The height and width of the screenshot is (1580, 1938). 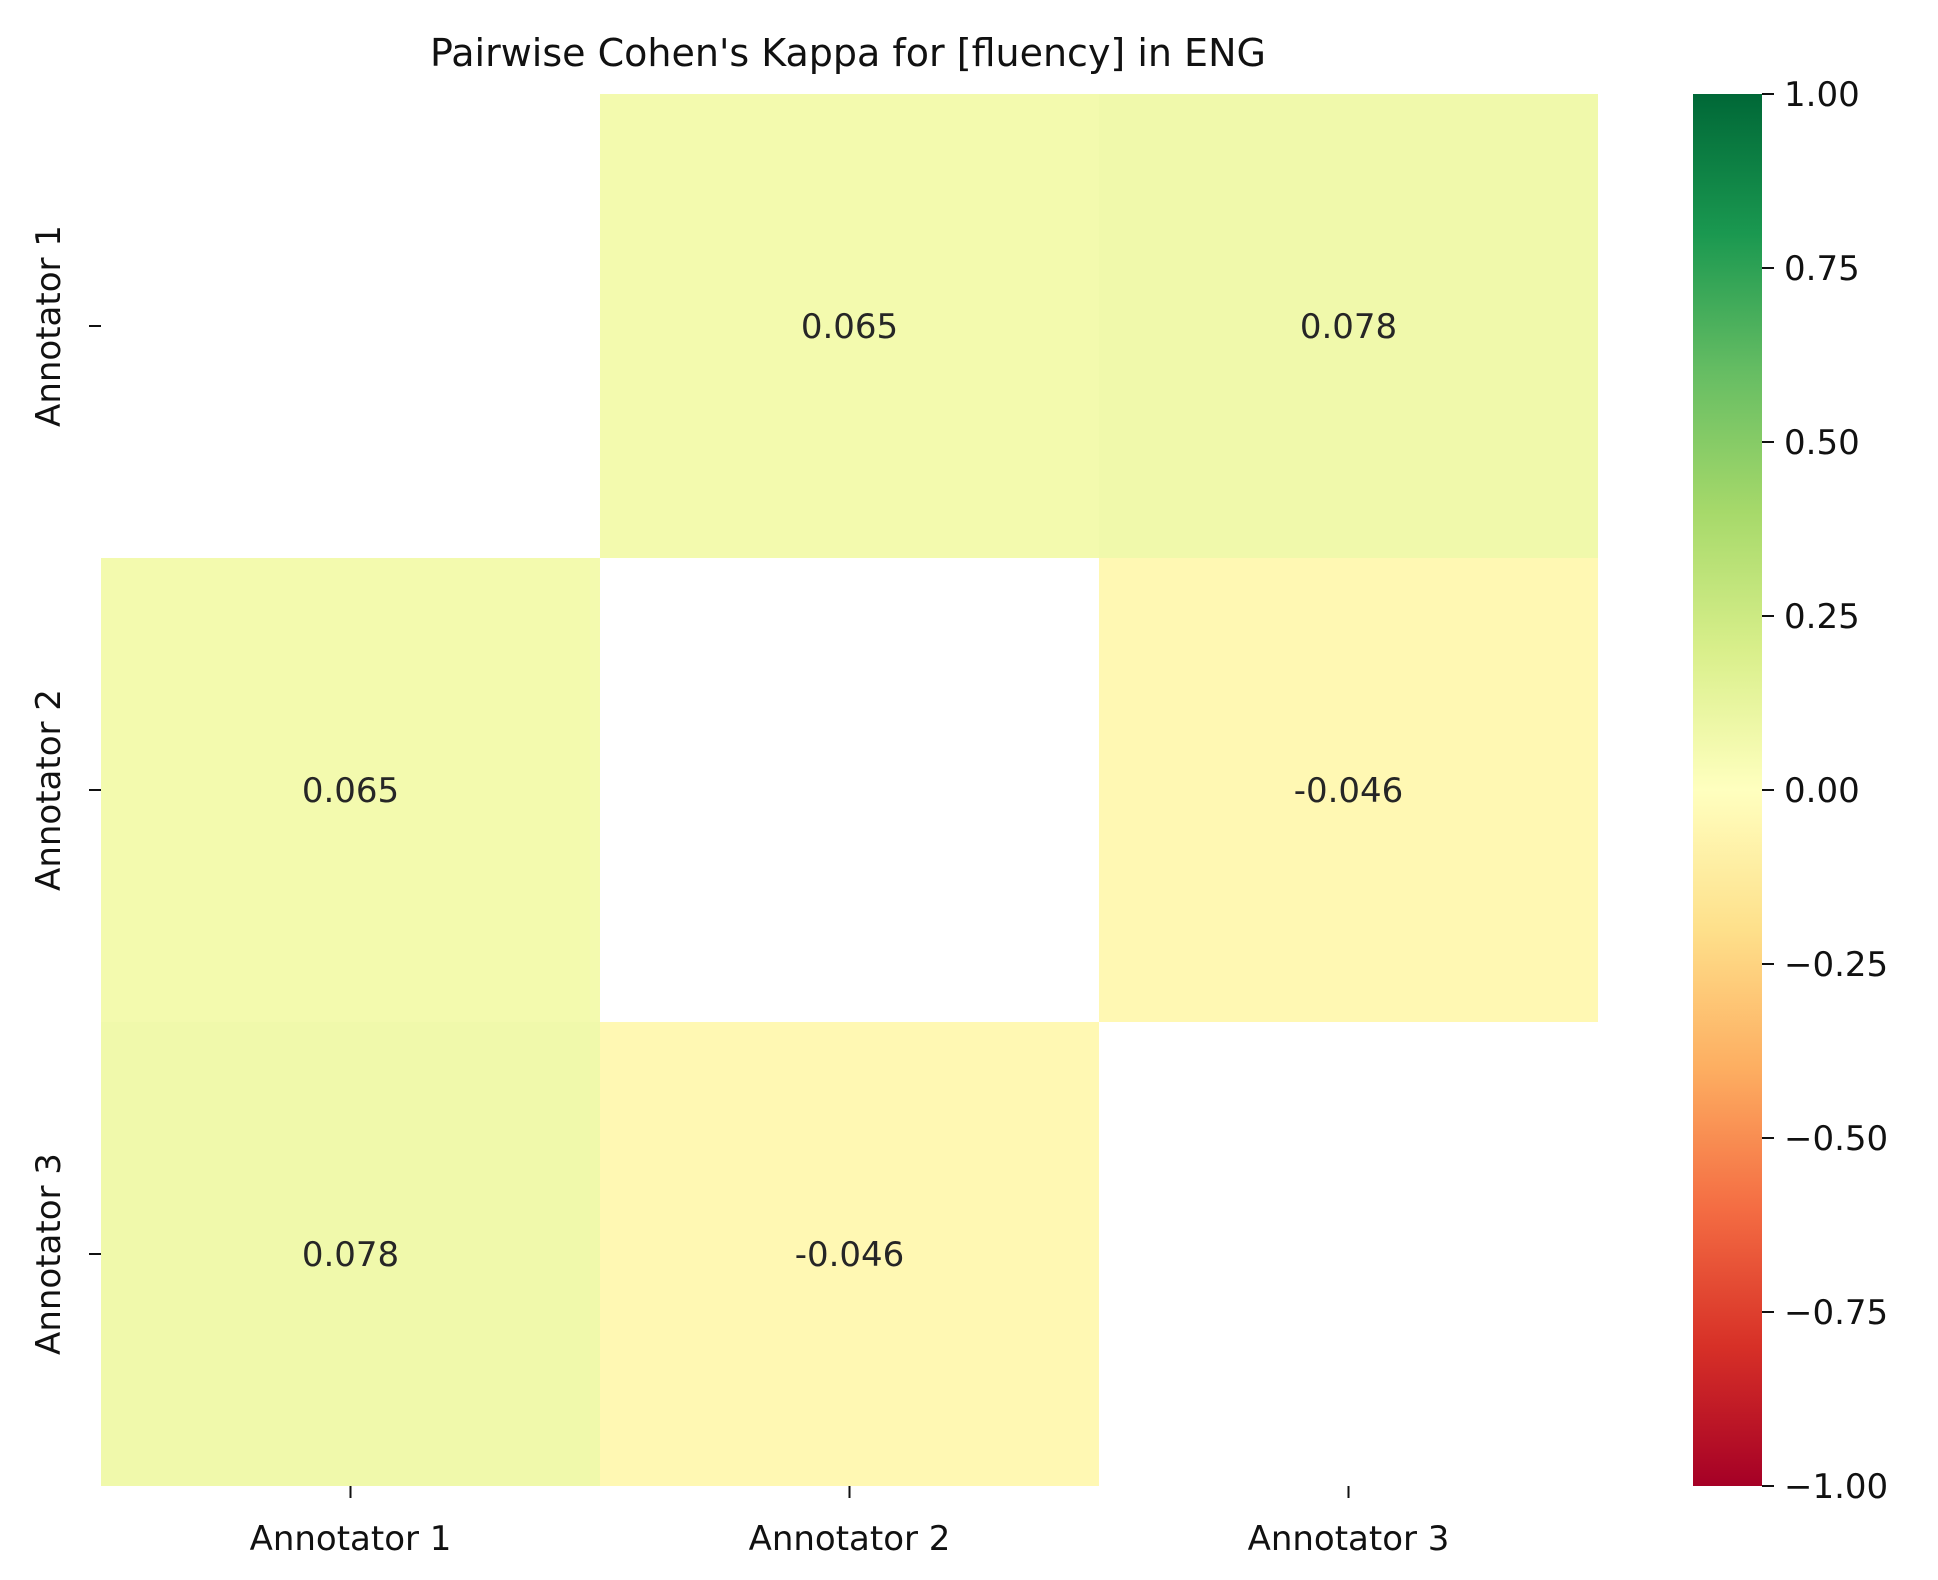 What do you see at coordinates (1822, 443) in the screenshot?
I see `colorbar-tick-label: 0.50` at bounding box center [1822, 443].